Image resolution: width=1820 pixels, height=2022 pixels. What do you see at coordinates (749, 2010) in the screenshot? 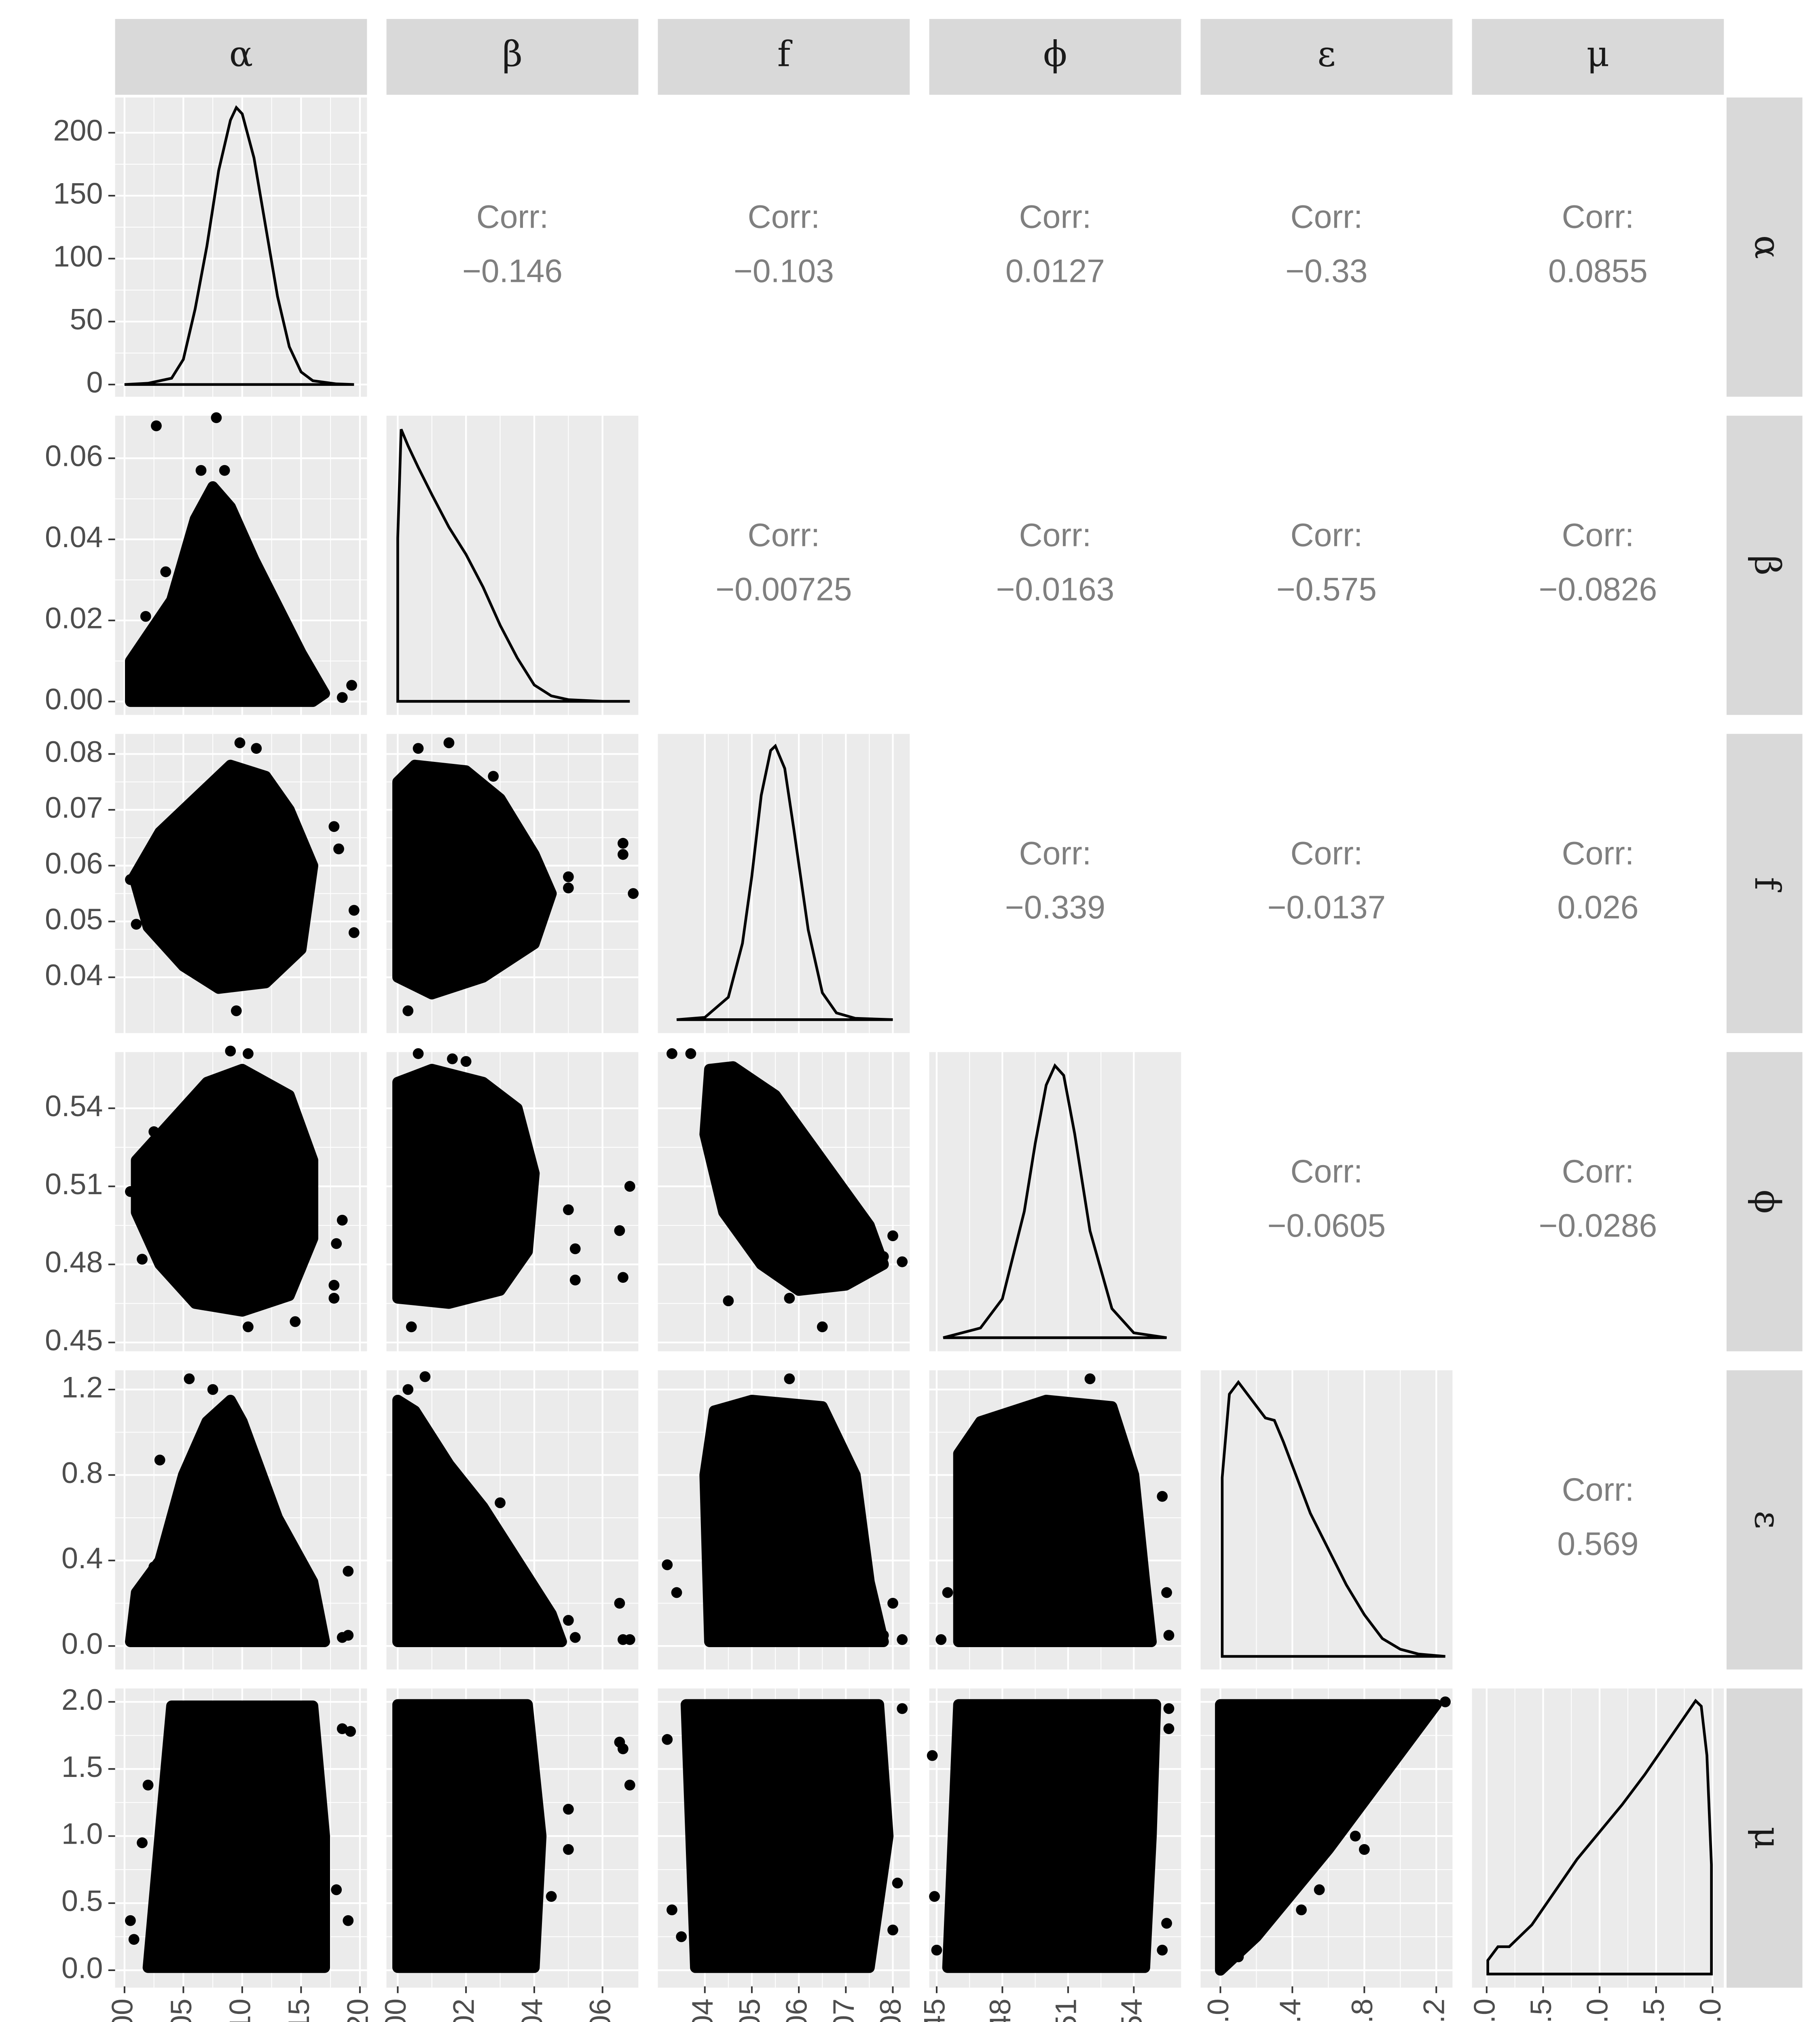
I see `x-tick-label: 0.05` at bounding box center [749, 2010].